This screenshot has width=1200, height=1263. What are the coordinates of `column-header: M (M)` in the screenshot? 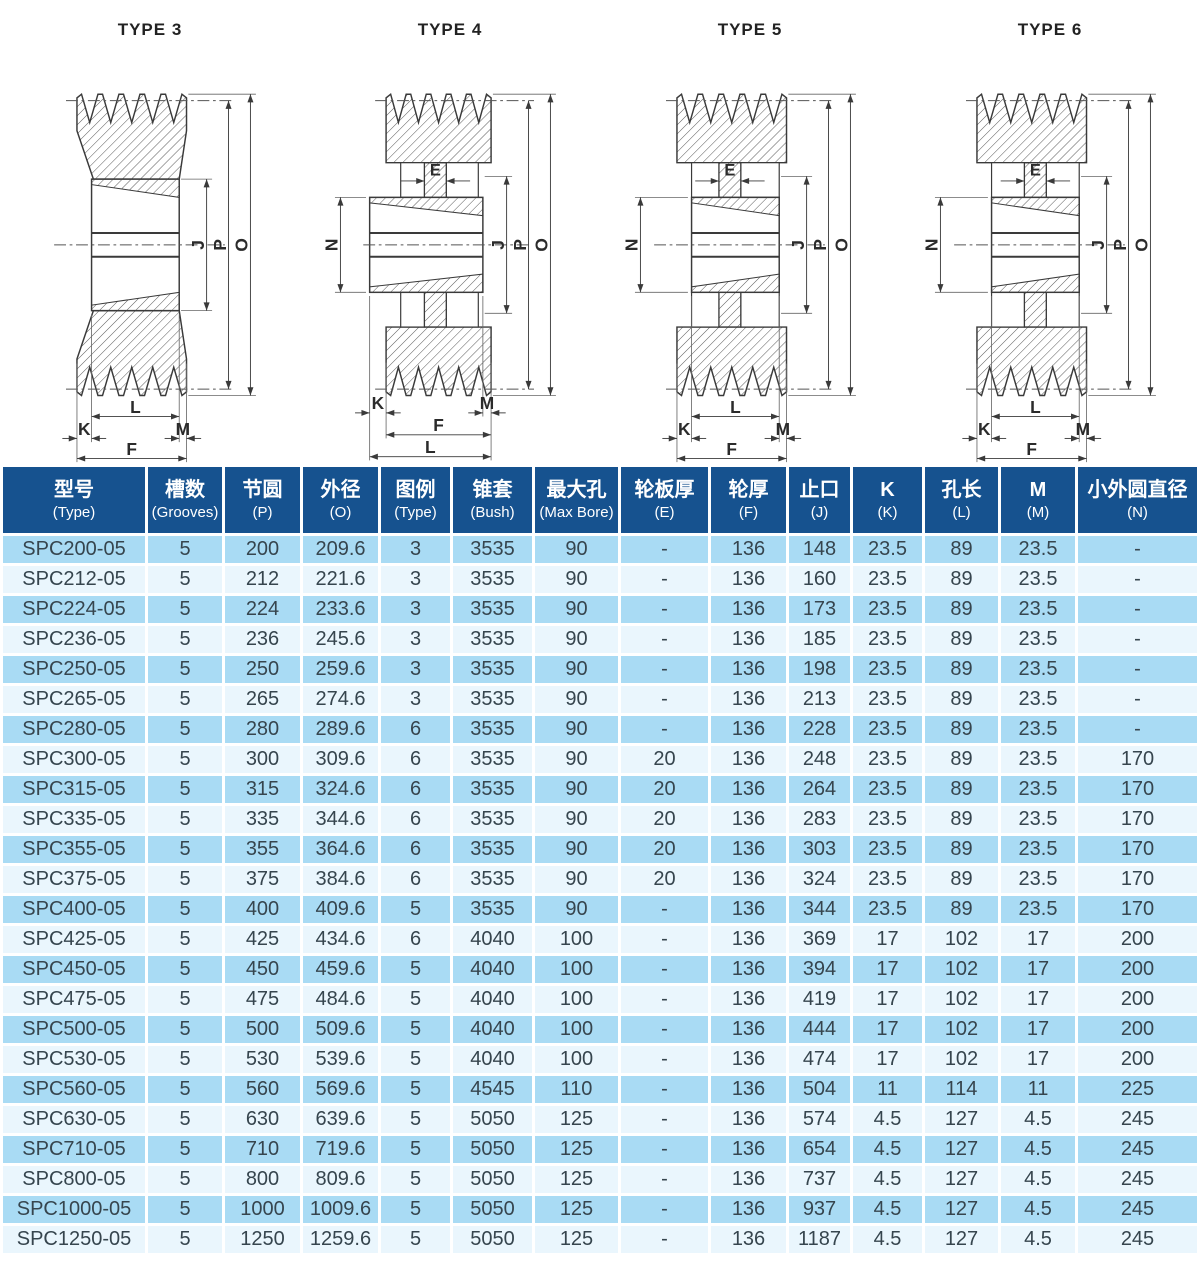 It's located at (1038, 500).